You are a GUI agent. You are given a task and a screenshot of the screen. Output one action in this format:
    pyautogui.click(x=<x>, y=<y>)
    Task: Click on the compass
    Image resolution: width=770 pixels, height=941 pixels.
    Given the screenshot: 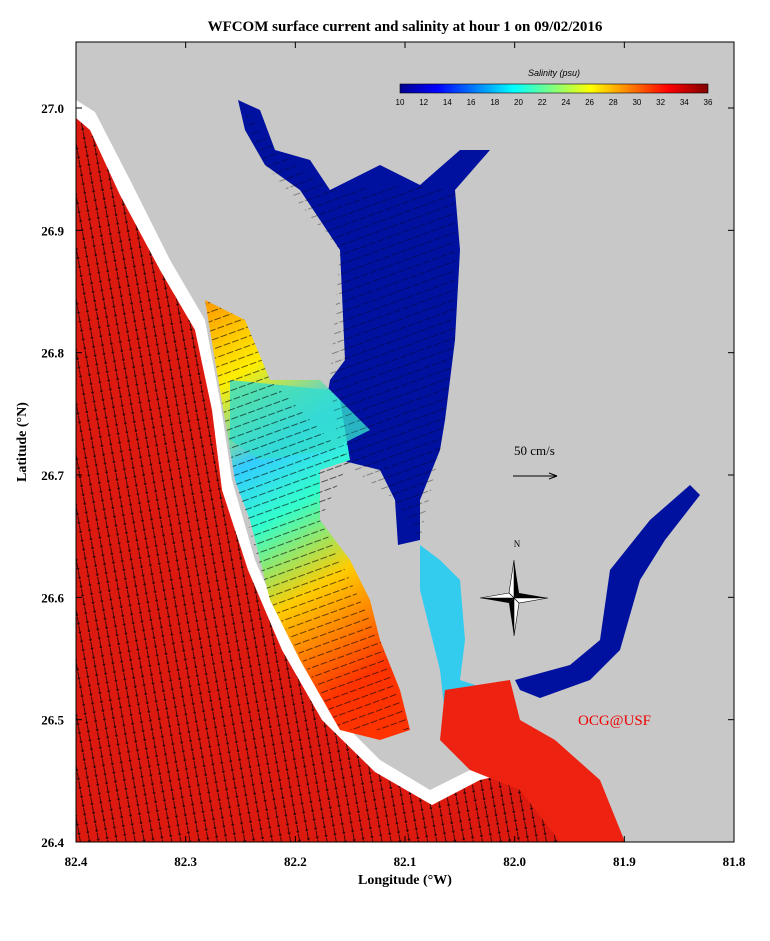 What is the action you would take?
    pyautogui.click(x=514, y=598)
    